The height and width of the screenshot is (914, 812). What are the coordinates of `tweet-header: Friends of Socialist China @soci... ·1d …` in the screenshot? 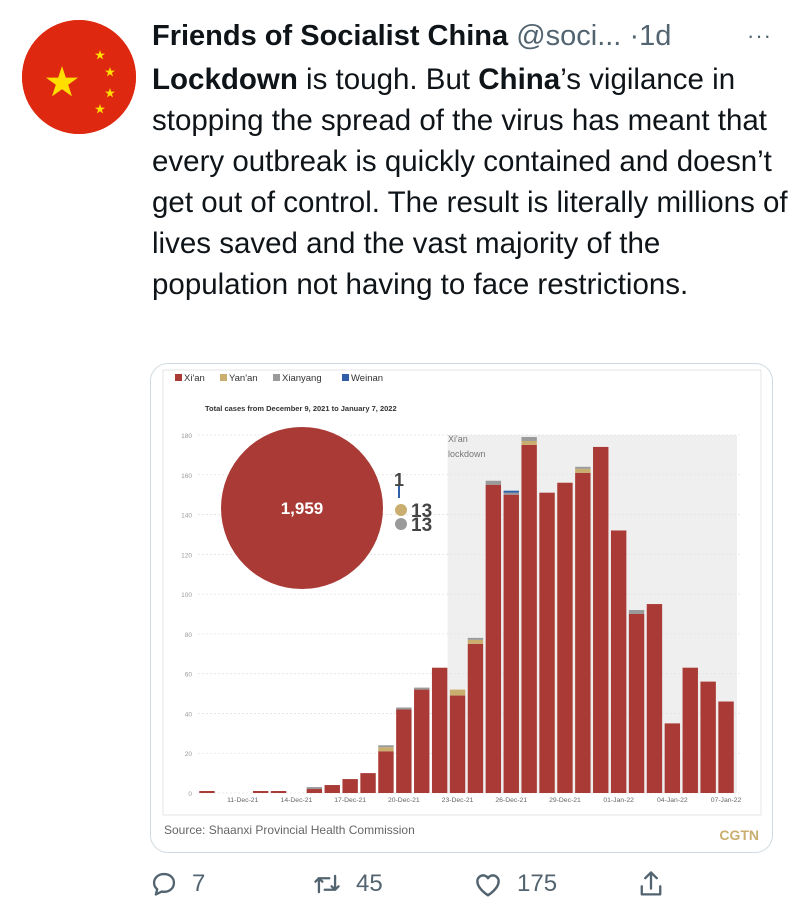 It's located at (472, 36).